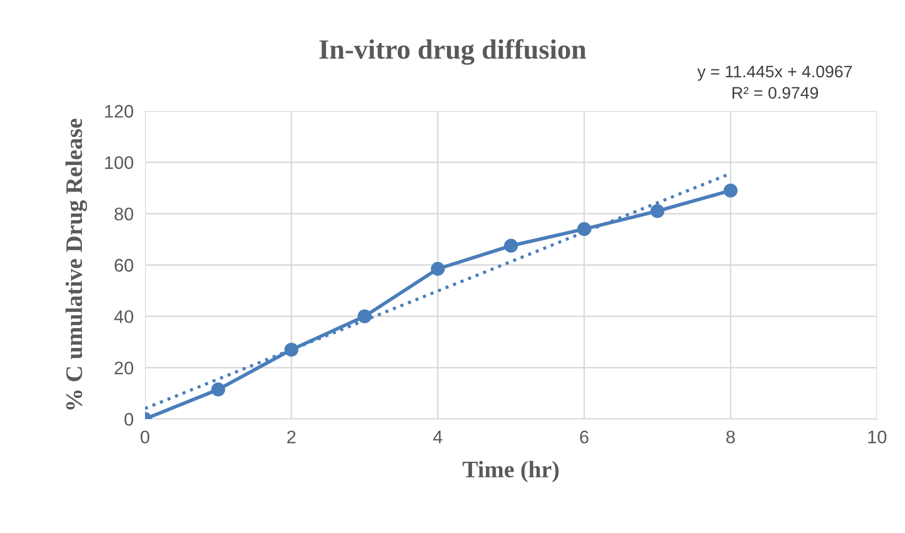 This screenshot has width=905, height=533. I want to click on x-tick-label: 0, so click(145, 437).